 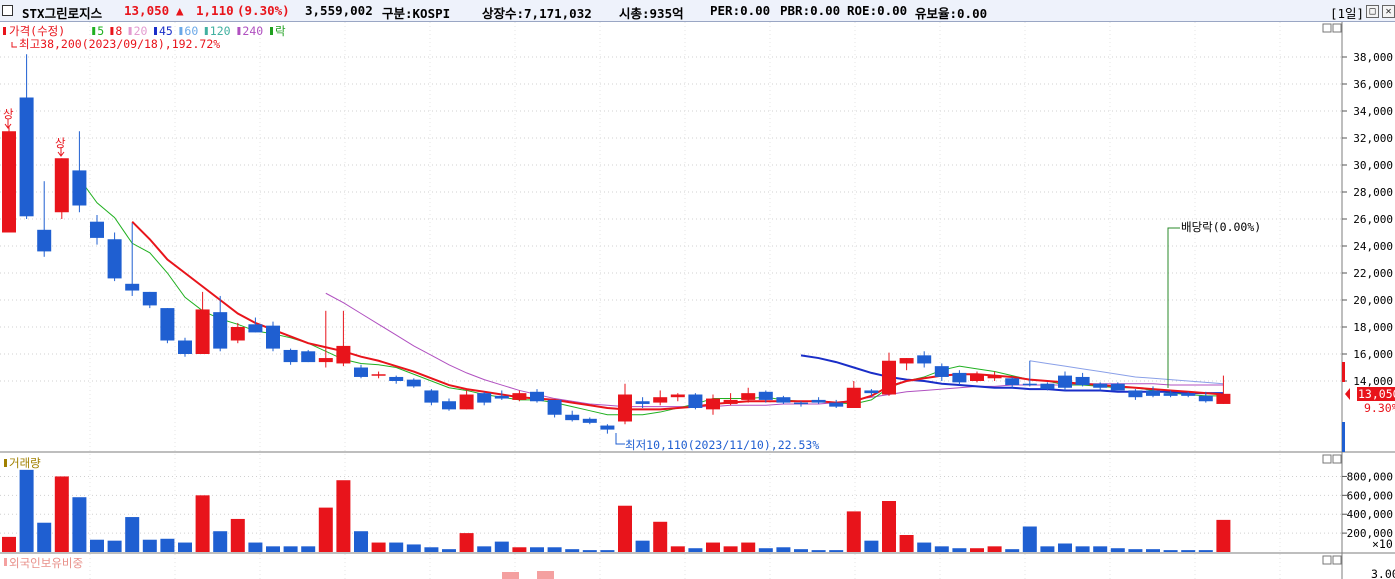 I want to click on svg-text: 락, so click(x=280, y=31).